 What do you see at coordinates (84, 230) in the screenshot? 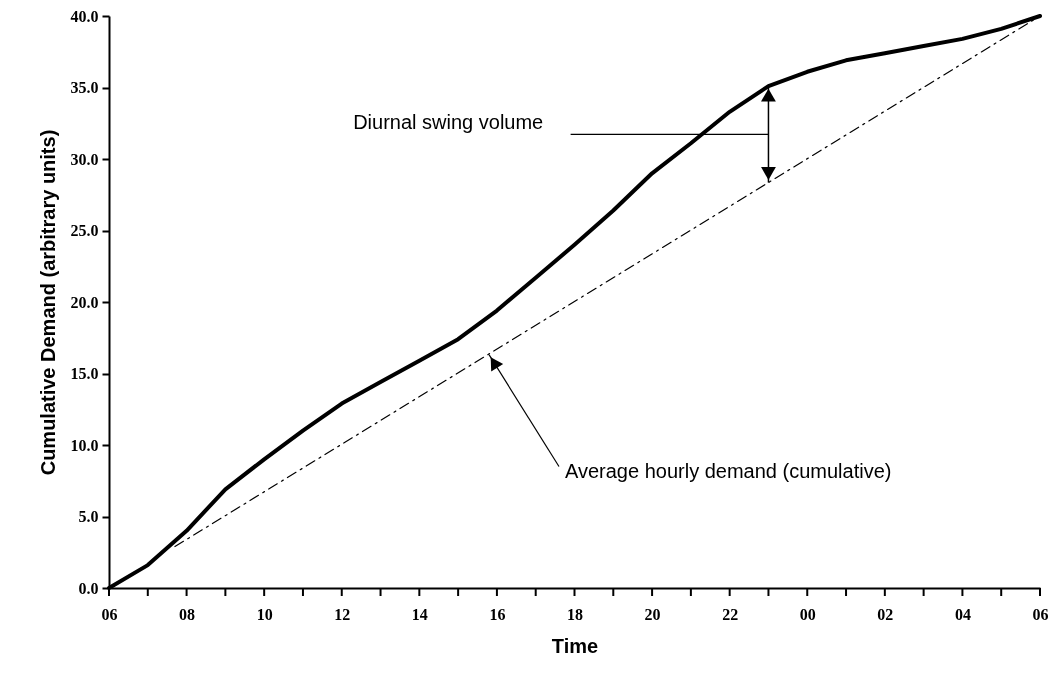
I see `y-tick-label: 25.0` at bounding box center [84, 230].